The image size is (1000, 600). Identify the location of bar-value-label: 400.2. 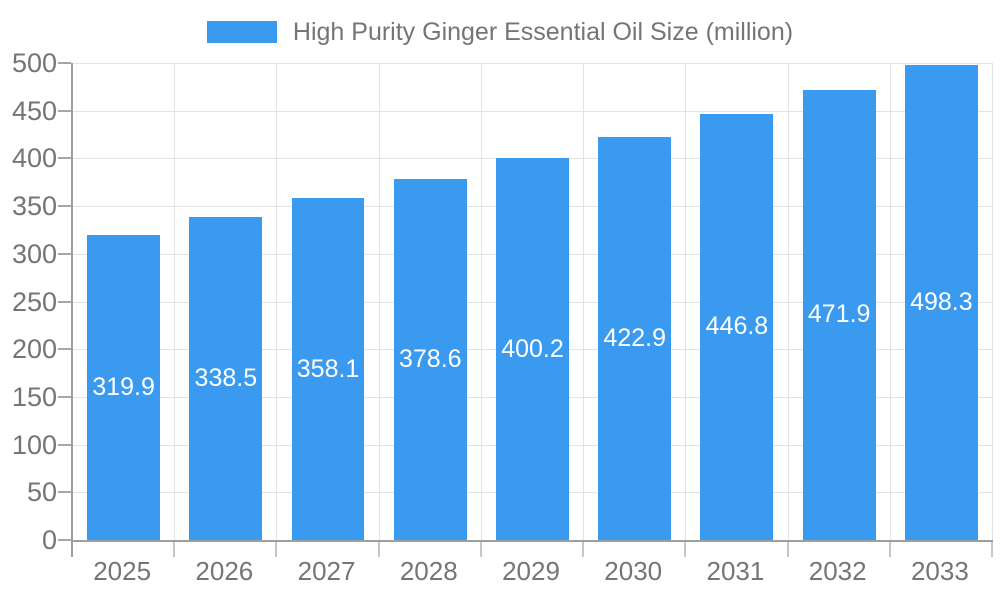
(532, 348).